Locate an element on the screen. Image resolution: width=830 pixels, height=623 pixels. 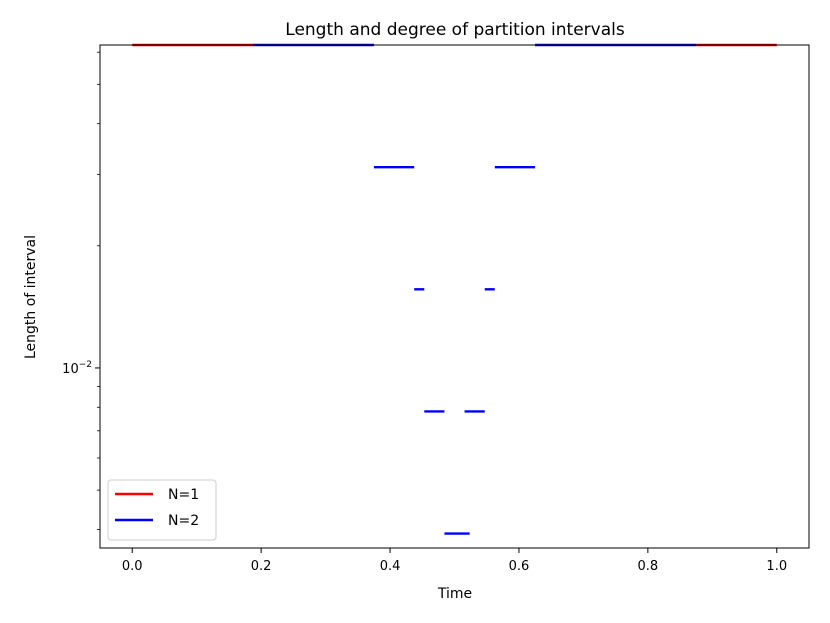
x-tick-label-0: 0.0 is located at coordinates (132, 566).